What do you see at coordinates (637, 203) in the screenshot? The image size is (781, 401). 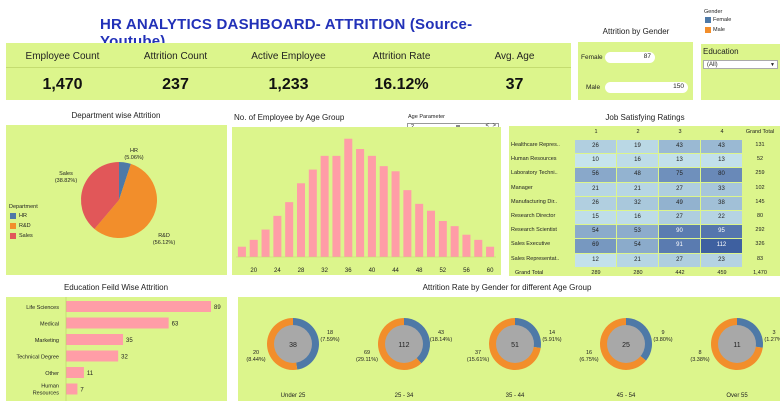 I see `heatmap-cell: 32` at bounding box center [637, 203].